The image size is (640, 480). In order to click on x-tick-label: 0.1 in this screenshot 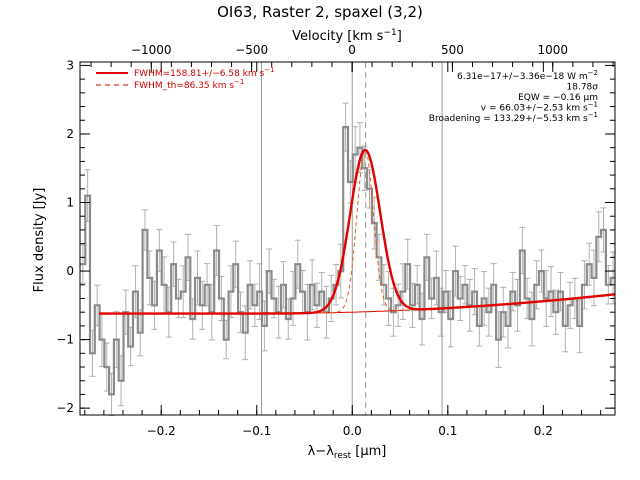, I will do `click(447, 431)`.